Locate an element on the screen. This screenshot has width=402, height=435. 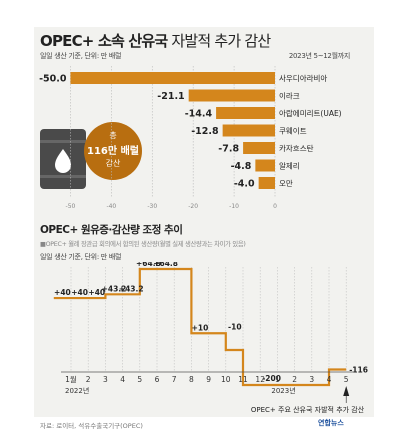
value-label: +10 is located at coordinates (200, 327).